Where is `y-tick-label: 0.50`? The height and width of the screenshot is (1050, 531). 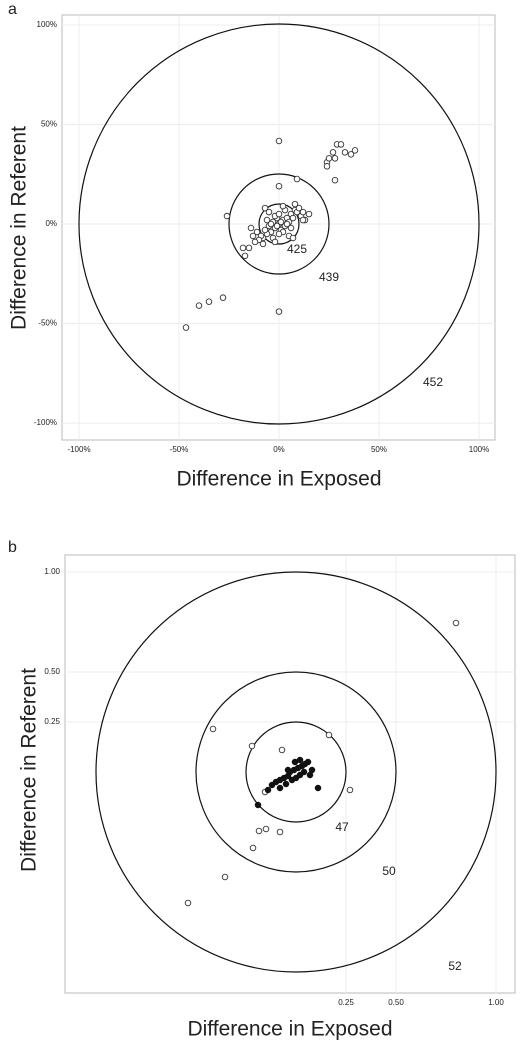
y-tick-label: 0.50 is located at coordinates (52, 671).